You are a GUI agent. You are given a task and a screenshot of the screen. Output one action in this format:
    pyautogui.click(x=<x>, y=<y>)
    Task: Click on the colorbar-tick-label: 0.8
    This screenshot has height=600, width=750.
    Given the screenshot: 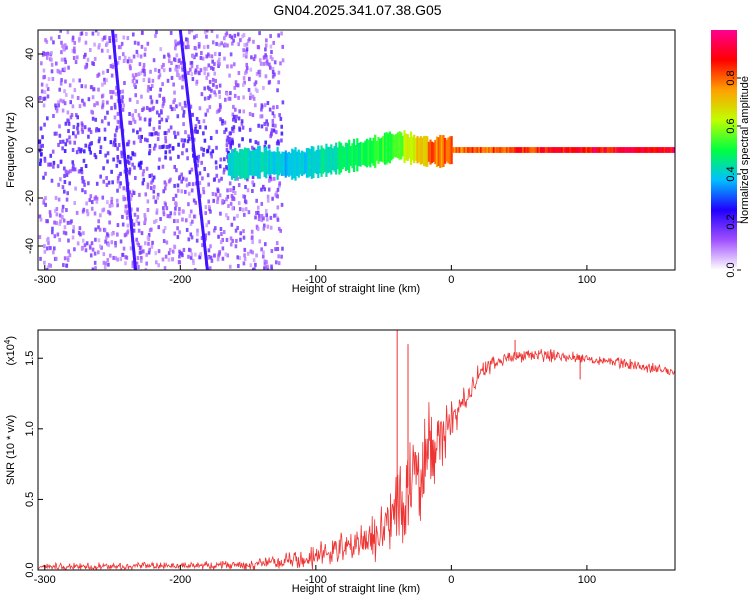 What is the action you would take?
    pyautogui.click(x=731, y=77)
    